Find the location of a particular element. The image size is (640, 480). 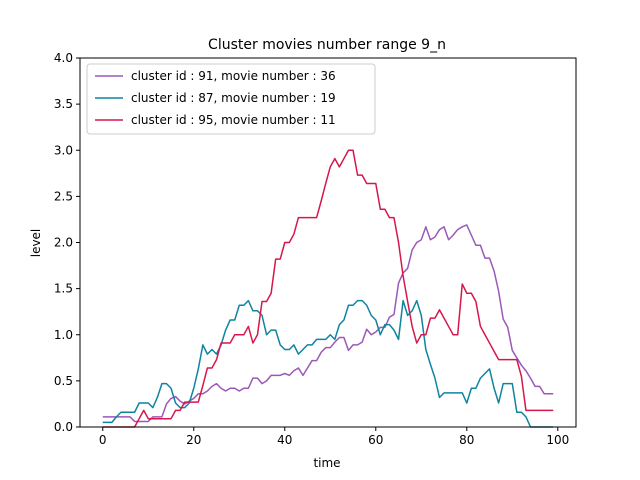

y-tick-label: 0.0 is located at coordinates (63, 427).